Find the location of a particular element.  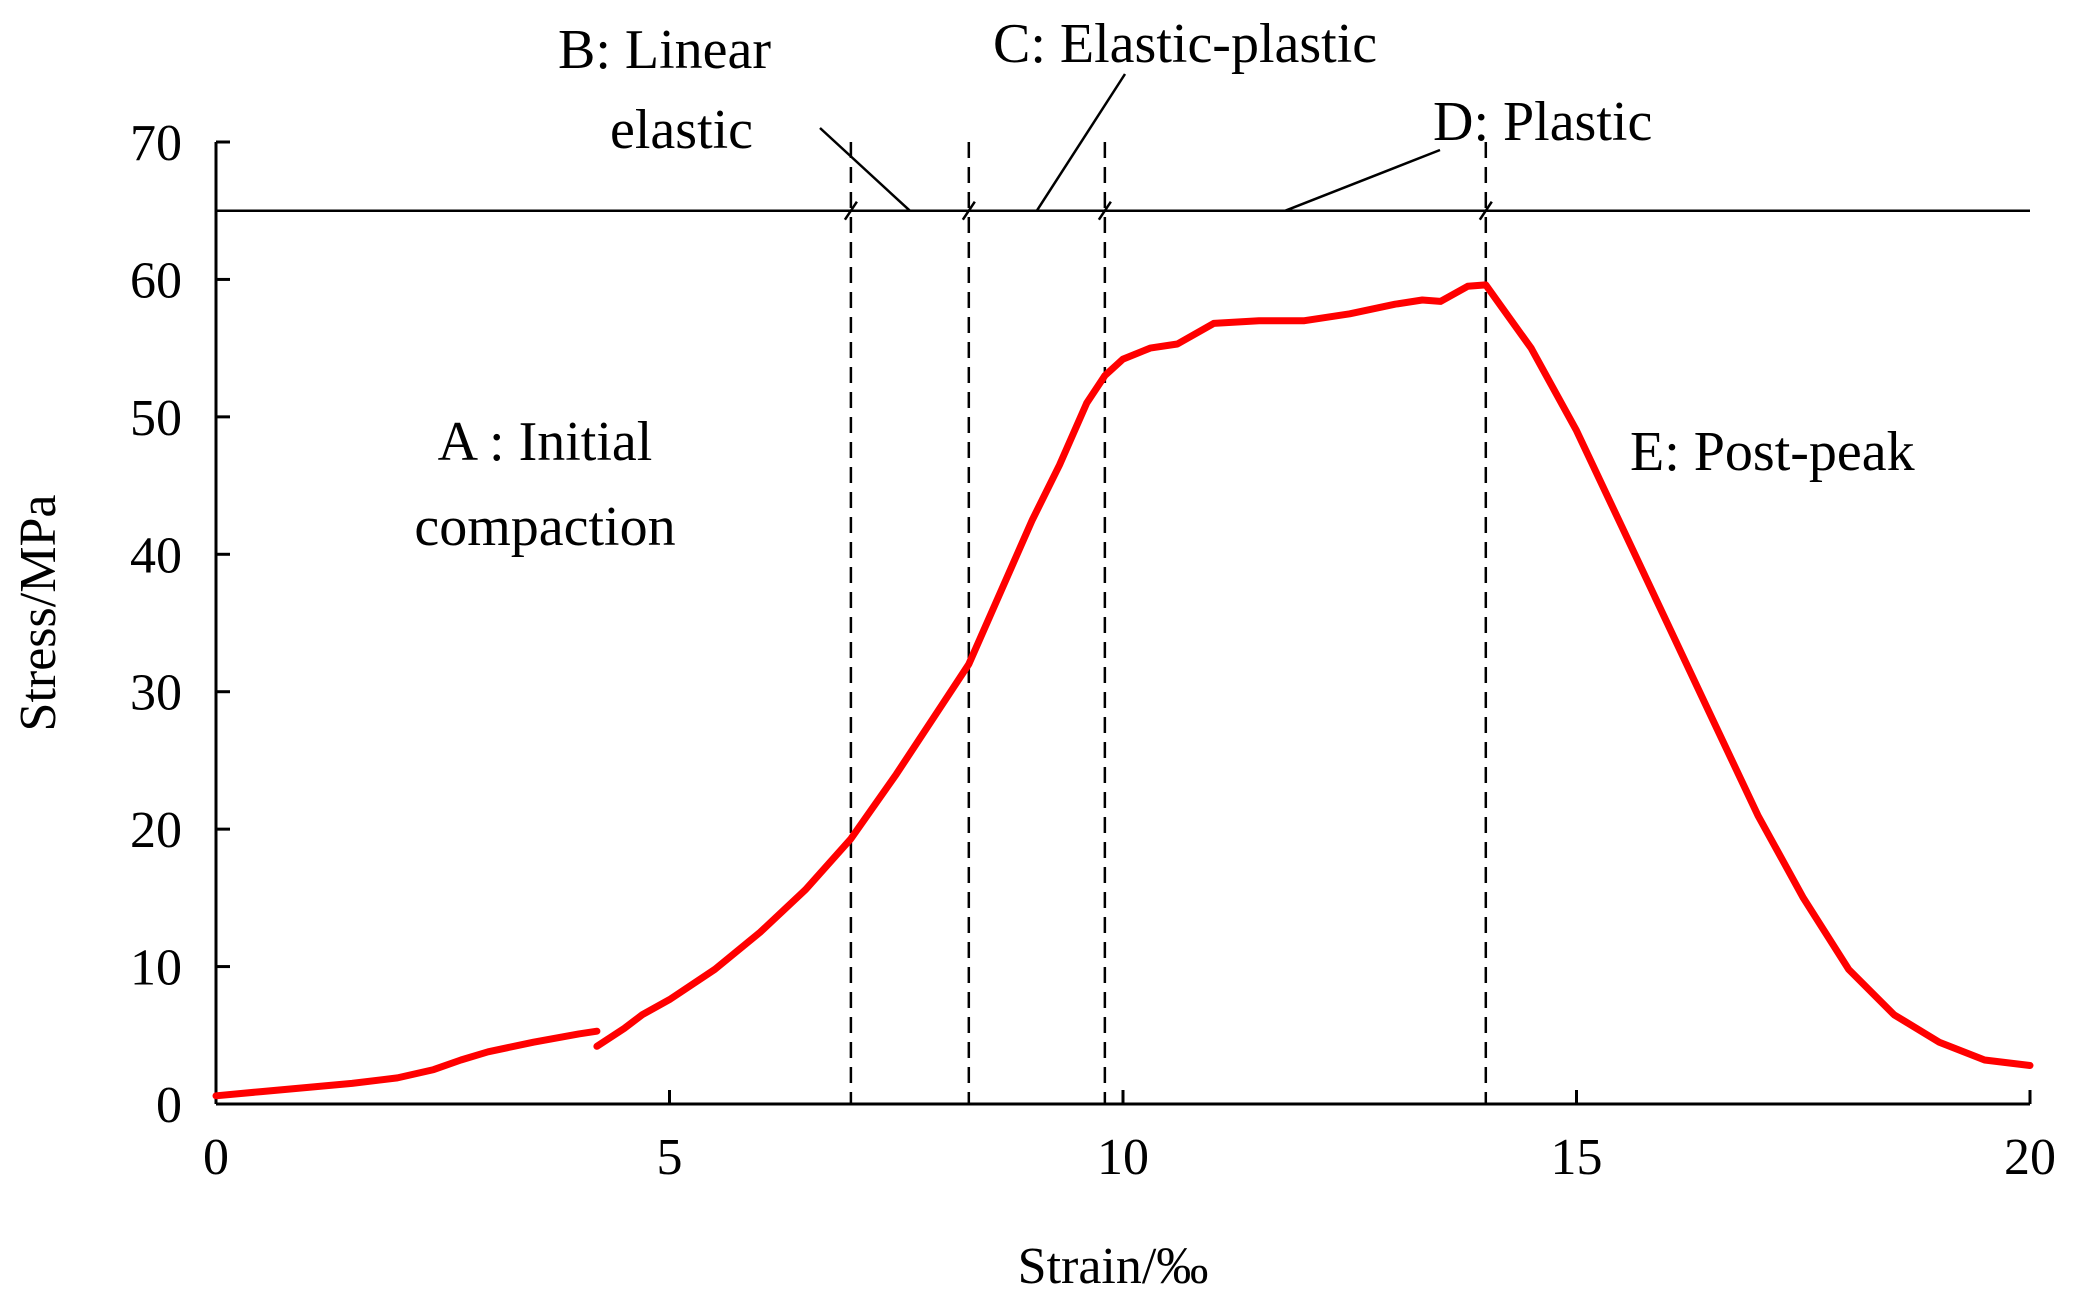

x-tick-label: 15 is located at coordinates (1577, 1157).